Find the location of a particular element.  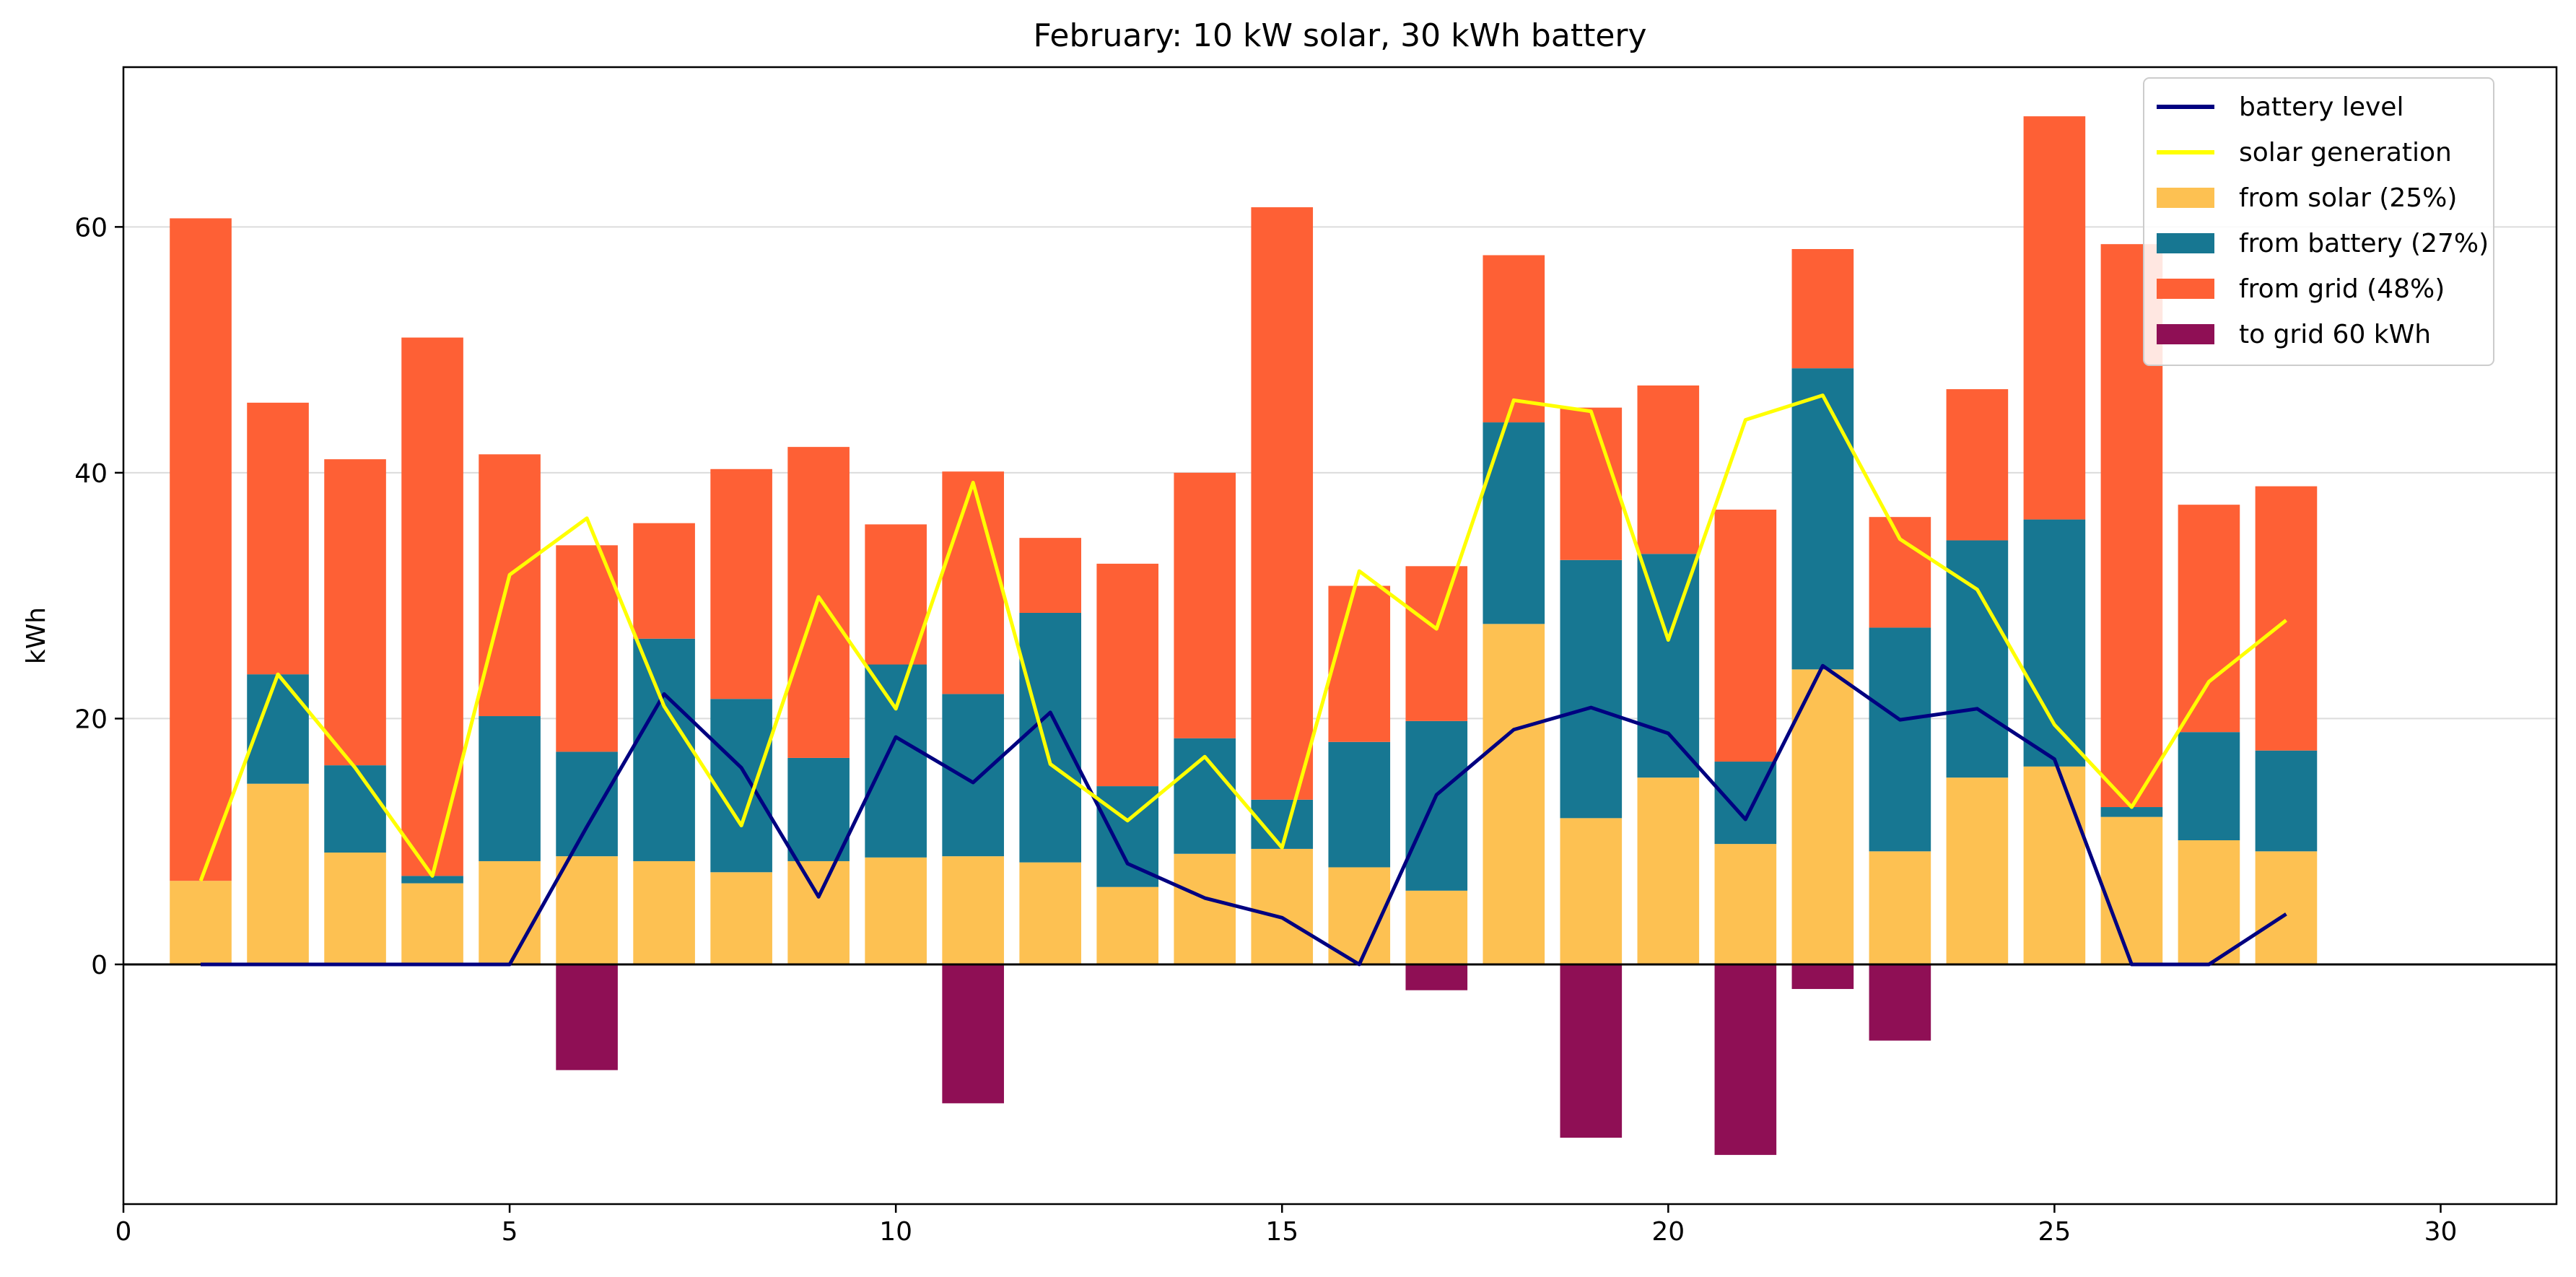

y-ticks: 0 20 40 60 is located at coordinates (98, 596).